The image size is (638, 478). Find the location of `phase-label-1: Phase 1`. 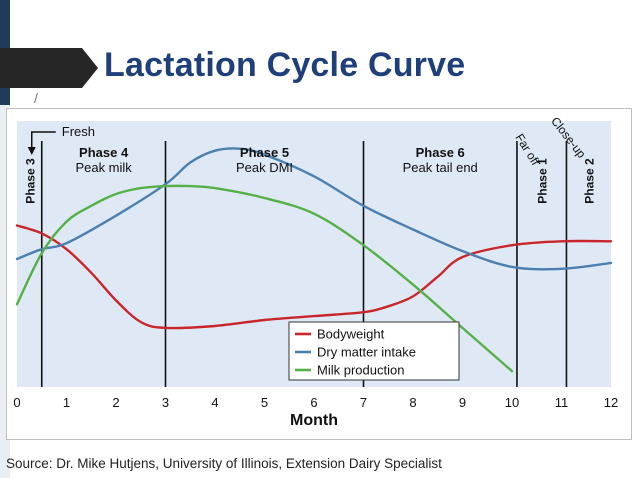

phase-label-1: Phase 1 is located at coordinates (543, 181).